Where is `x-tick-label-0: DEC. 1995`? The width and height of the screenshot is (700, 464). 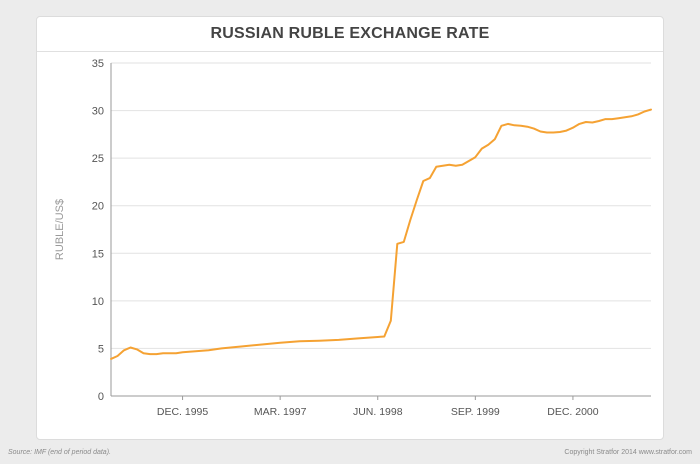 x-tick-label-0: DEC. 1995 is located at coordinates (183, 412).